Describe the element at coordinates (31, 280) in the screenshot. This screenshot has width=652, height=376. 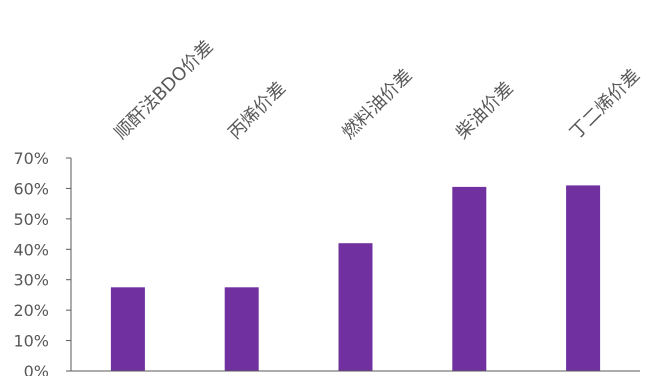
I see `y-tick-label: 30%` at that location.